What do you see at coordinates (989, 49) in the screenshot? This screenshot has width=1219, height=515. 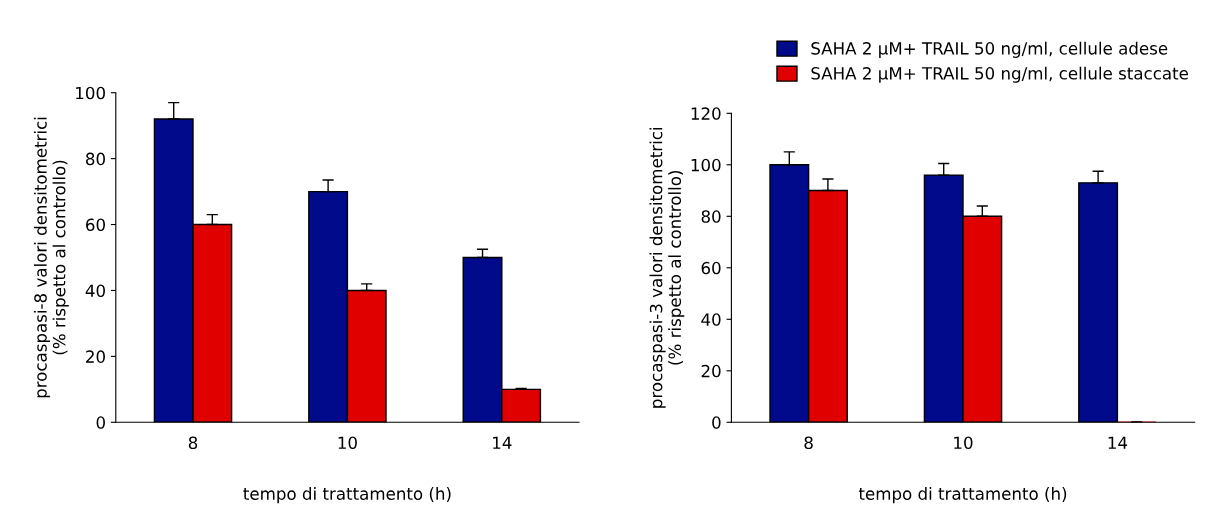 I see `legend-label: SAHA 2 µM+ TRAIL 50 ng/ml, cellule adese` at bounding box center [989, 49].